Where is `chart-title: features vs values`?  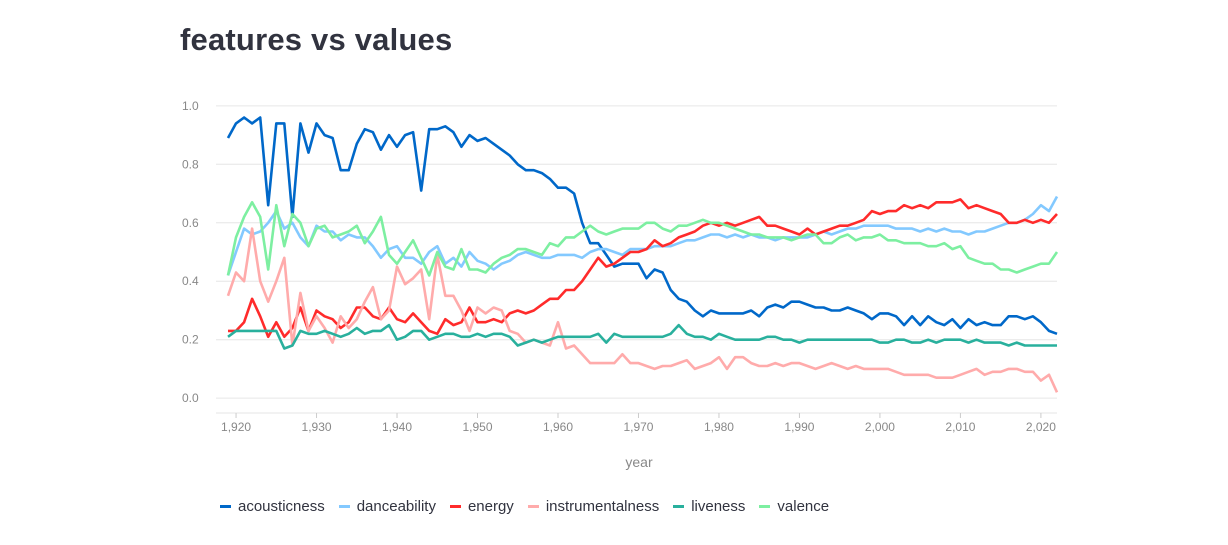 chart-title: features vs values is located at coordinates (316, 39).